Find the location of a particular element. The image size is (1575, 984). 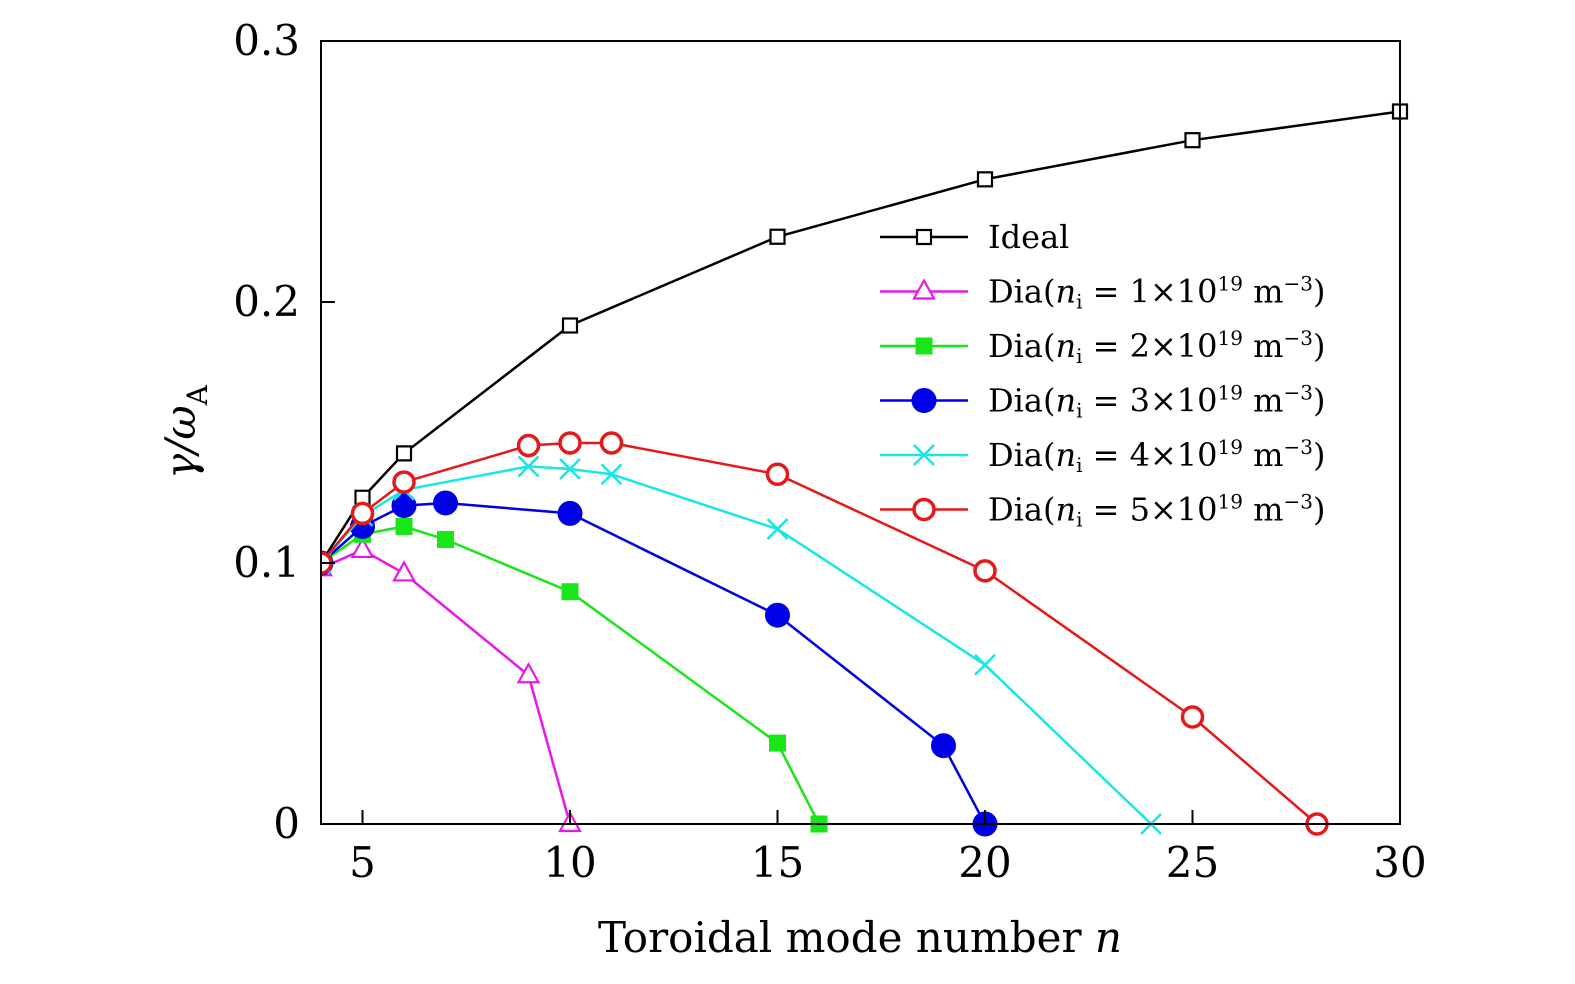

legend-label: Dia(ni = 1×1019 m−3) is located at coordinates (1156, 293).